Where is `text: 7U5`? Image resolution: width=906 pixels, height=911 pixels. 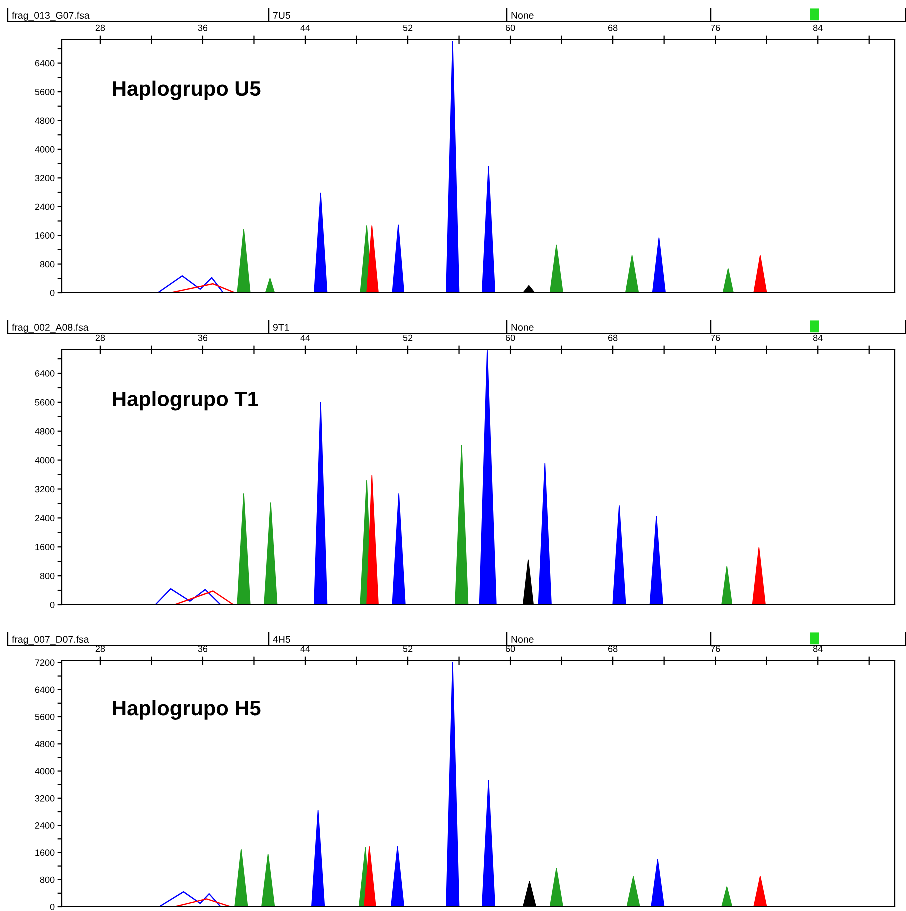
text: 7U5 is located at coordinates (282, 16).